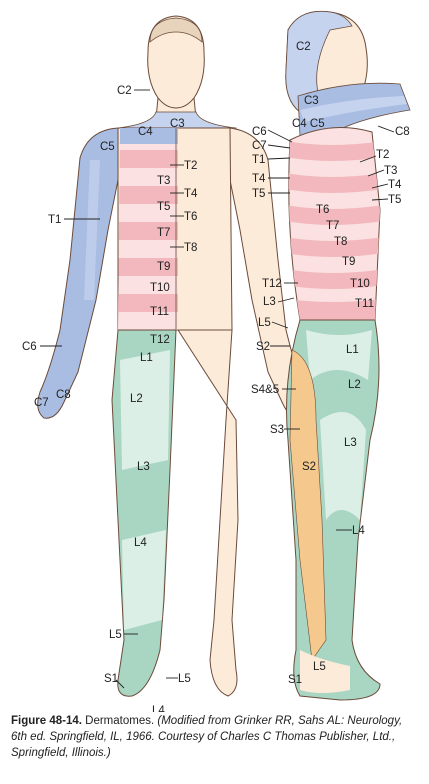 The height and width of the screenshot is (784, 429). I want to click on side-label-t10: T10, so click(360, 284).